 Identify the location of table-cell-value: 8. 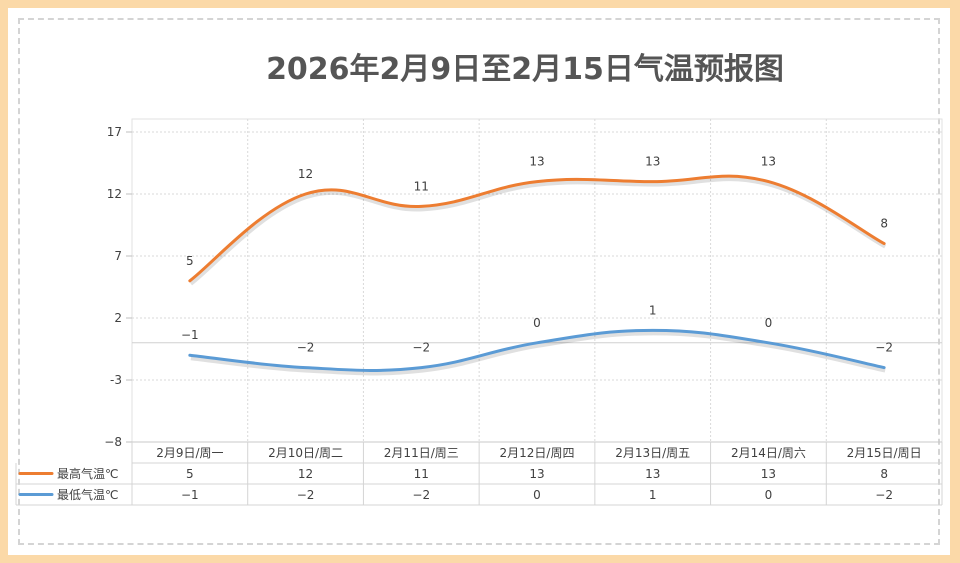
(884, 474).